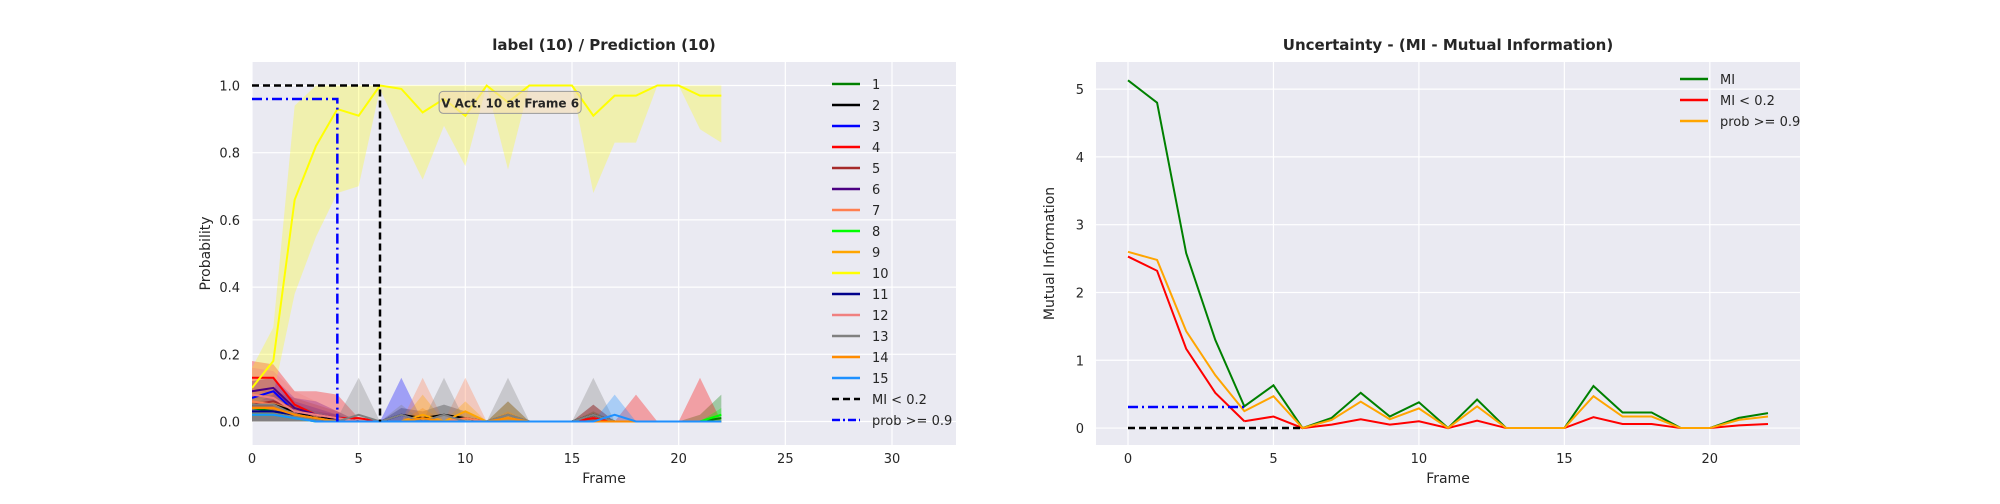  What do you see at coordinates (229, 422) in the screenshot?
I see `y-tick-label: 0.0` at bounding box center [229, 422].